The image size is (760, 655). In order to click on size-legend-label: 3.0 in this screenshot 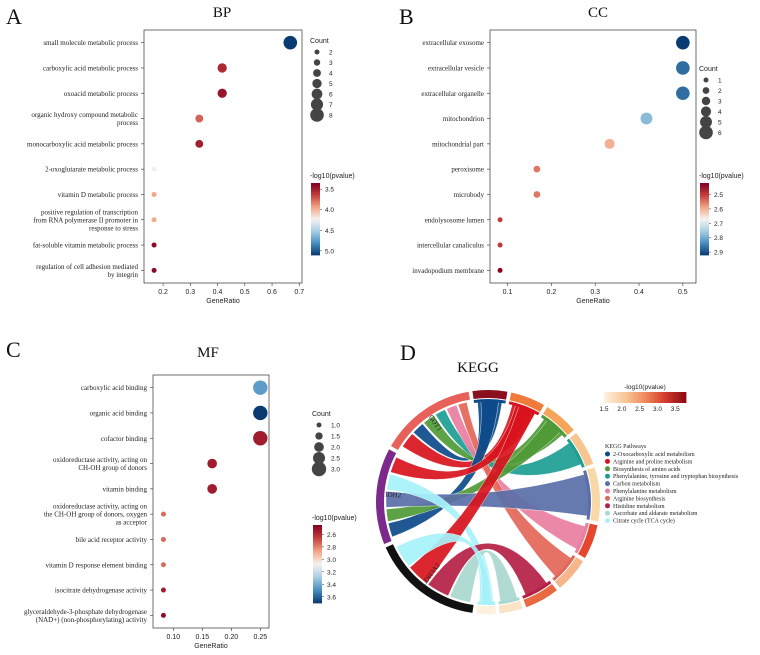, I will do `click(335, 470)`.